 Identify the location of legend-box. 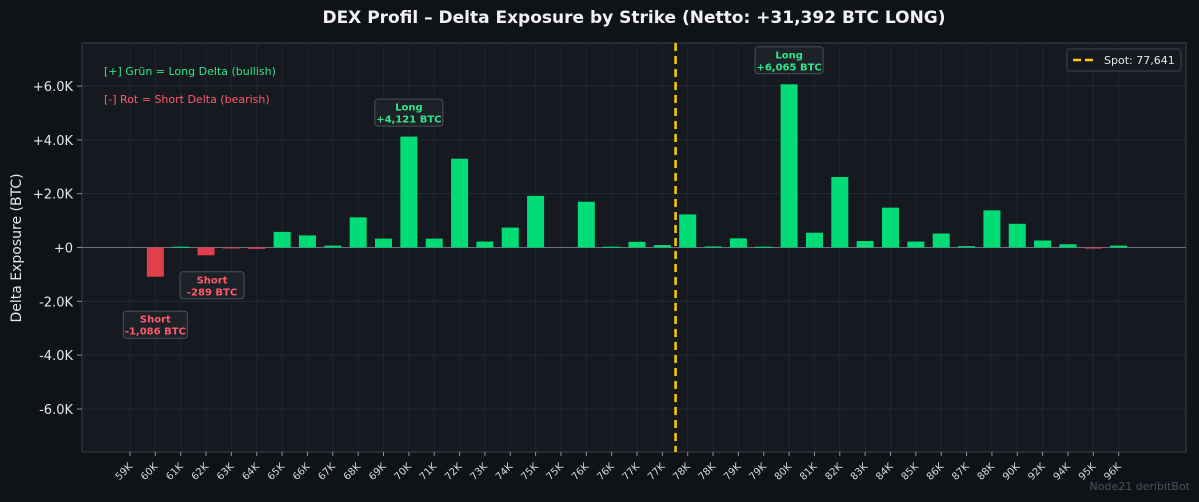
(1124, 60).